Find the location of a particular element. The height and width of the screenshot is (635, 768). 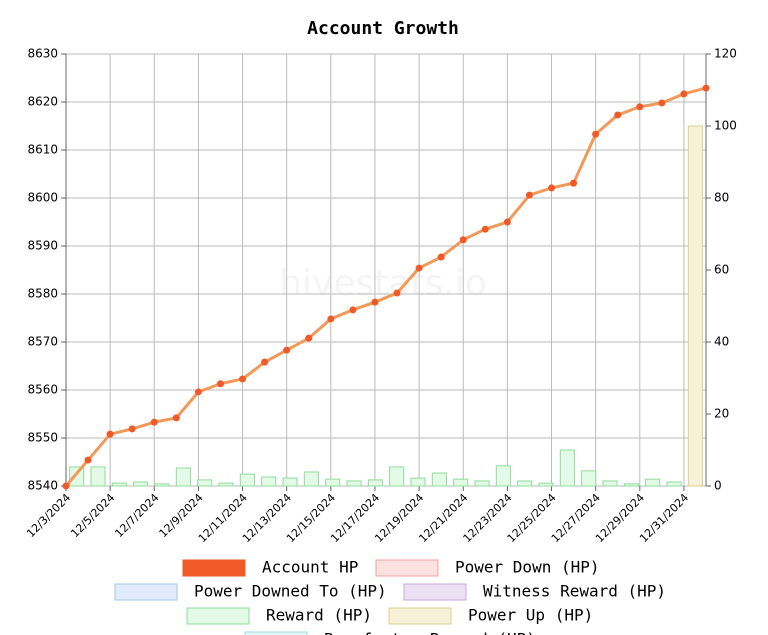

legend-label: Benefactor Reward (HP) is located at coordinates (430, 632).